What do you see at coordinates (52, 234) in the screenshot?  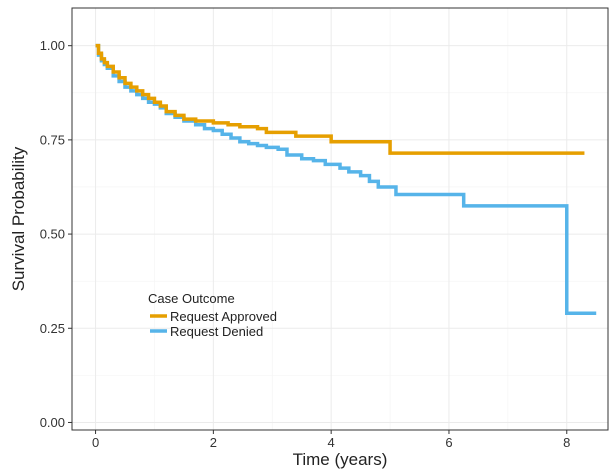 I see `y-tick-label: 0.50` at bounding box center [52, 234].